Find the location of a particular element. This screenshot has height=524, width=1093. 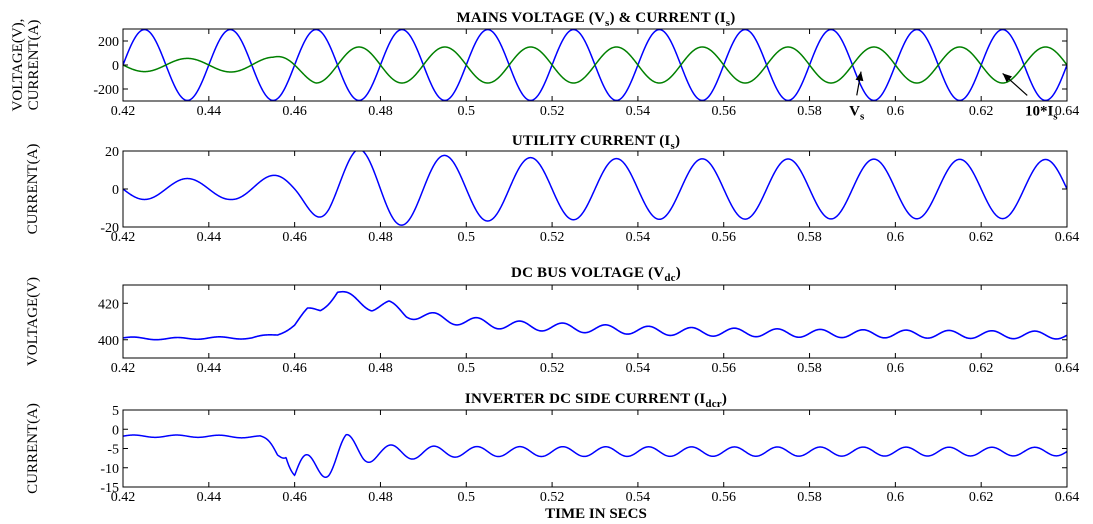

y-tick-label: 400 is located at coordinates (108, 341).